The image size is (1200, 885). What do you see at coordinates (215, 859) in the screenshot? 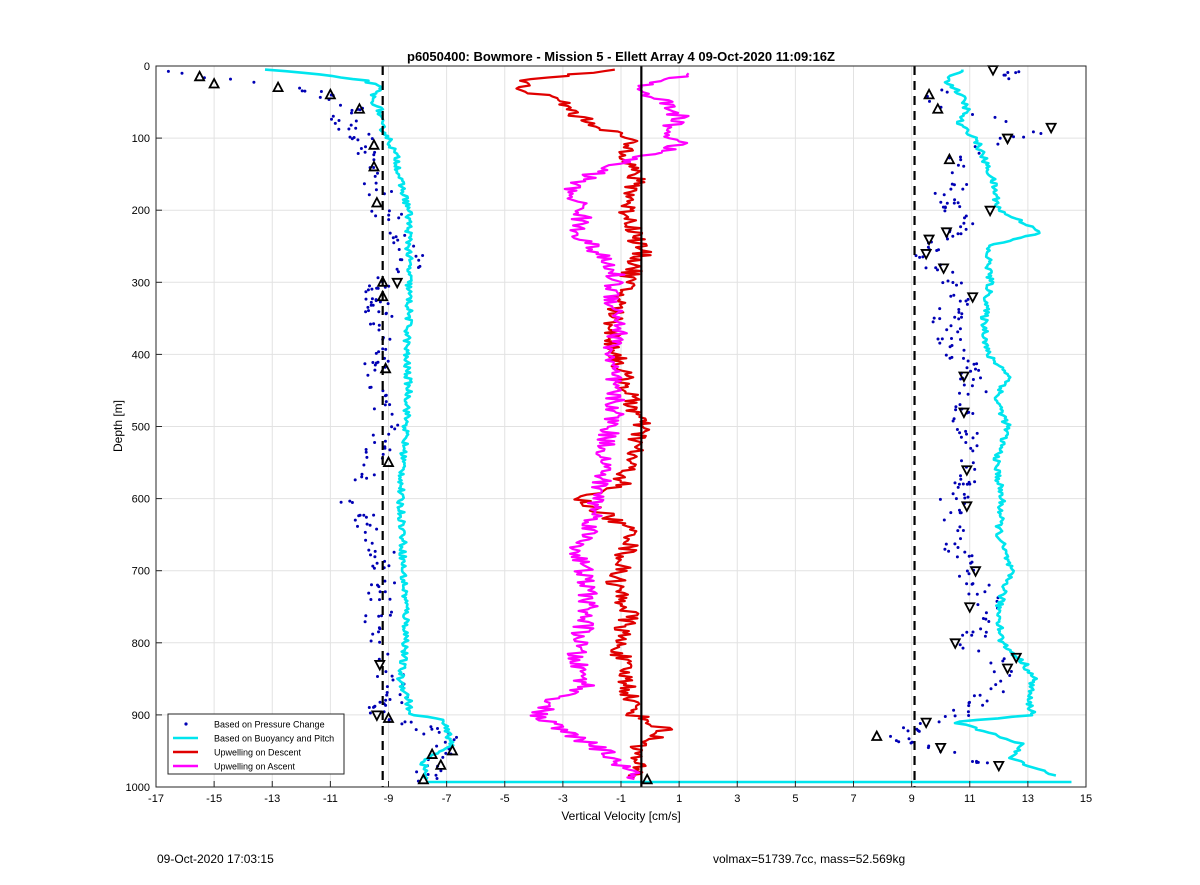
I see `footer-timestamp: 09-Oct-2020 17:03:15` at bounding box center [215, 859].